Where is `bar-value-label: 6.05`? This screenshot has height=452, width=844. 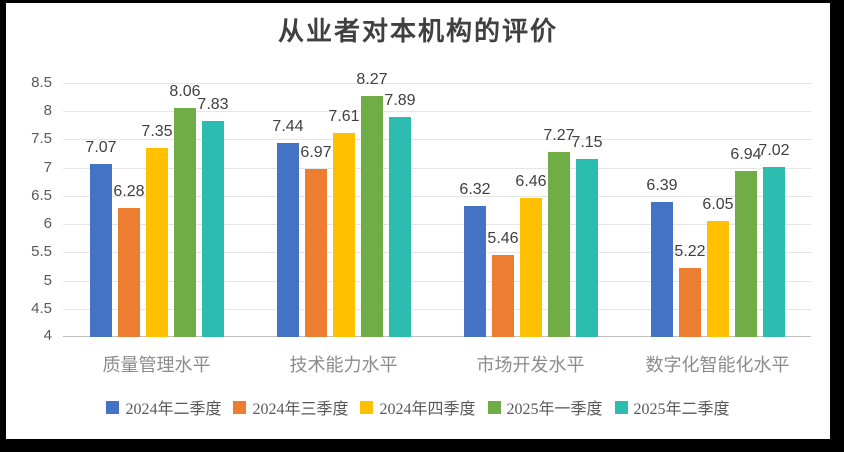 bar-value-label: 6.05 is located at coordinates (718, 204).